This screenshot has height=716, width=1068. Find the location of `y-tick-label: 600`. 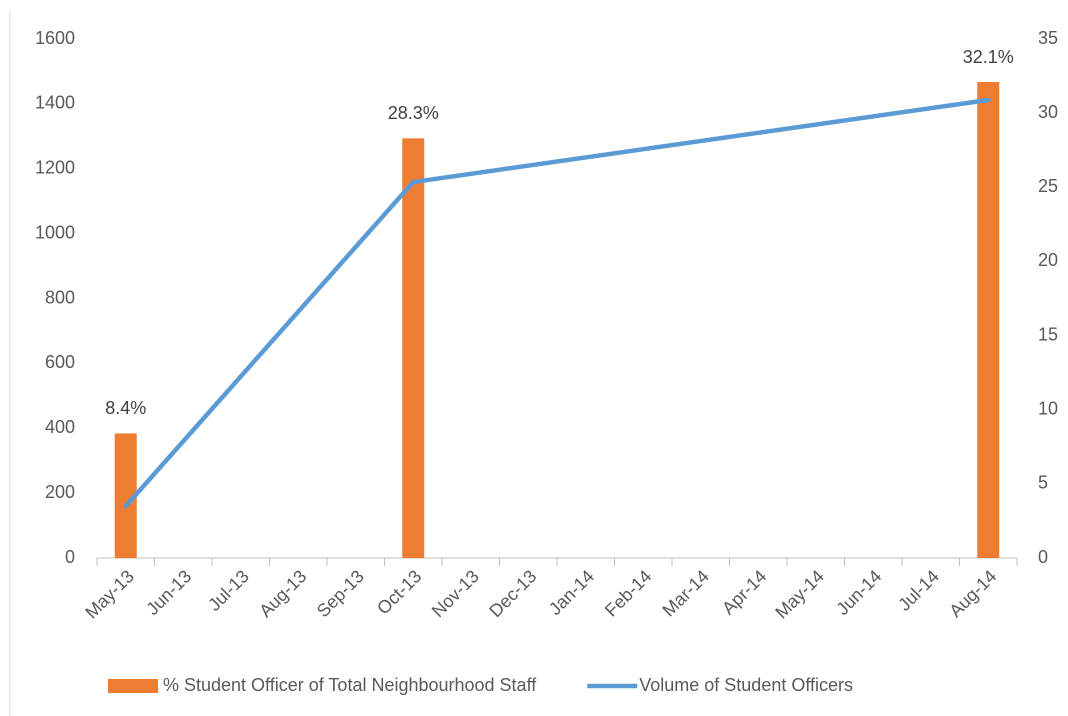

y-tick-label: 600 is located at coordinates (60, 362).